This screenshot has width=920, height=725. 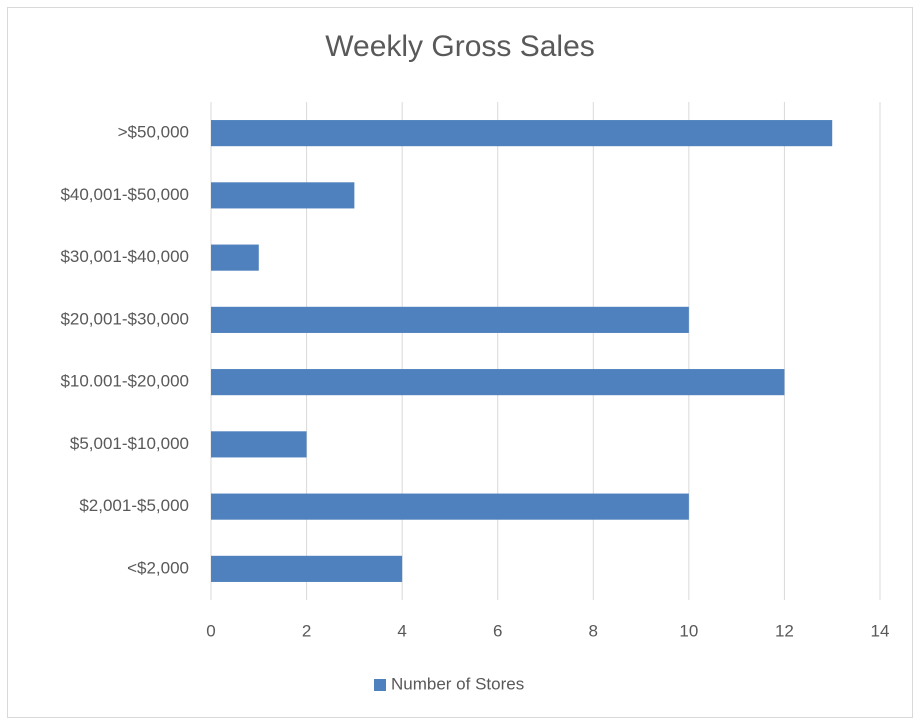 I want to click on y-tick-label: $20,001-$30,000, so click(x=124, y=318).